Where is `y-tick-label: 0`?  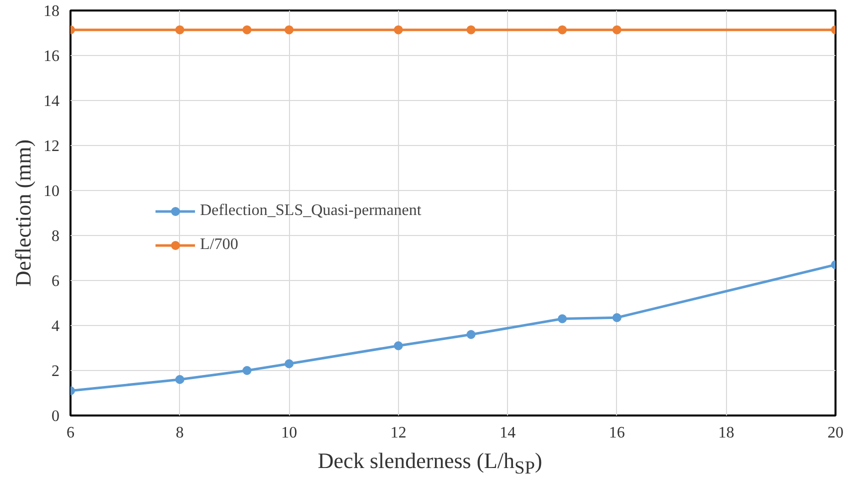
y-tick-label: 0 is located at coordinates (56, 416).